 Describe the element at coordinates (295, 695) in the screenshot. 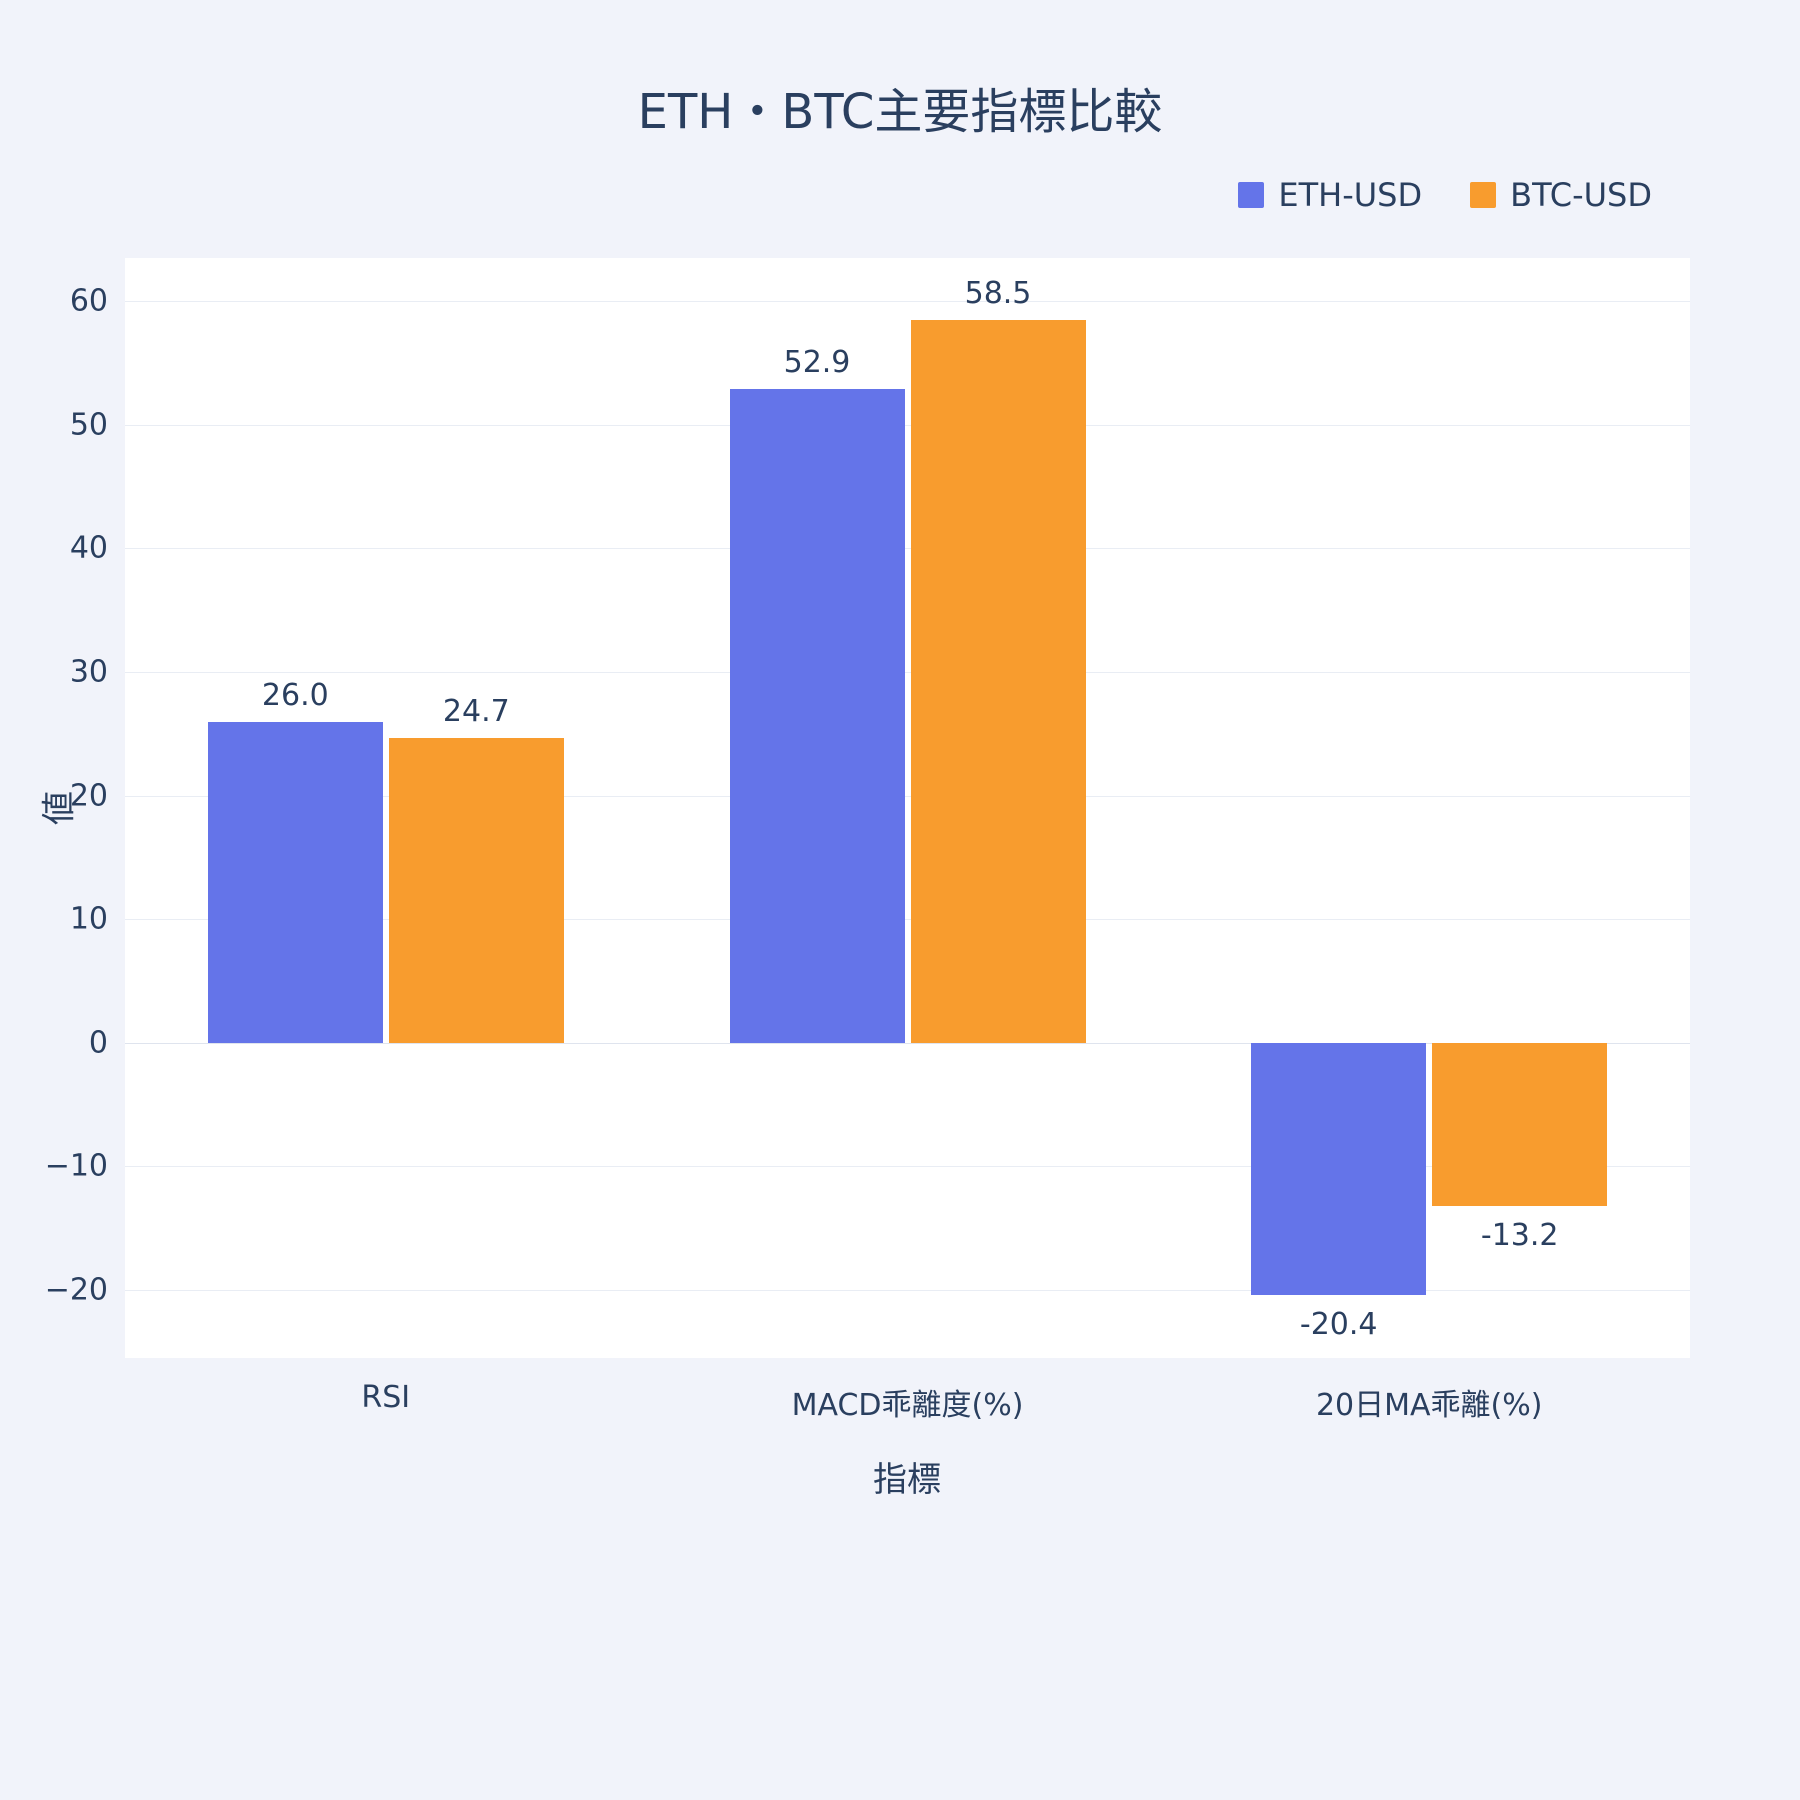

I see `bar-value-label: 26.0` at that location.